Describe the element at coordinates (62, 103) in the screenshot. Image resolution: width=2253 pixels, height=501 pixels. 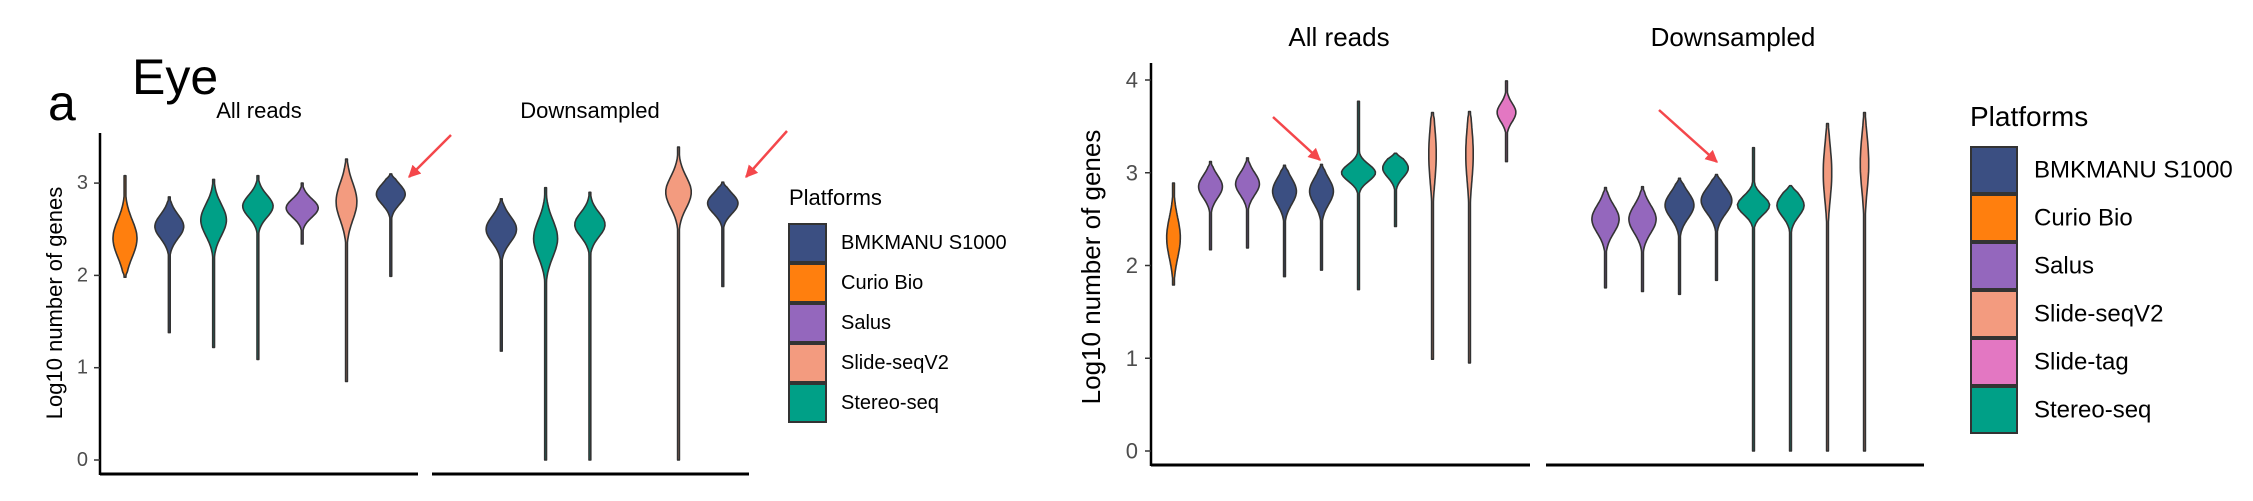
I see `panel-label: a` at that location.